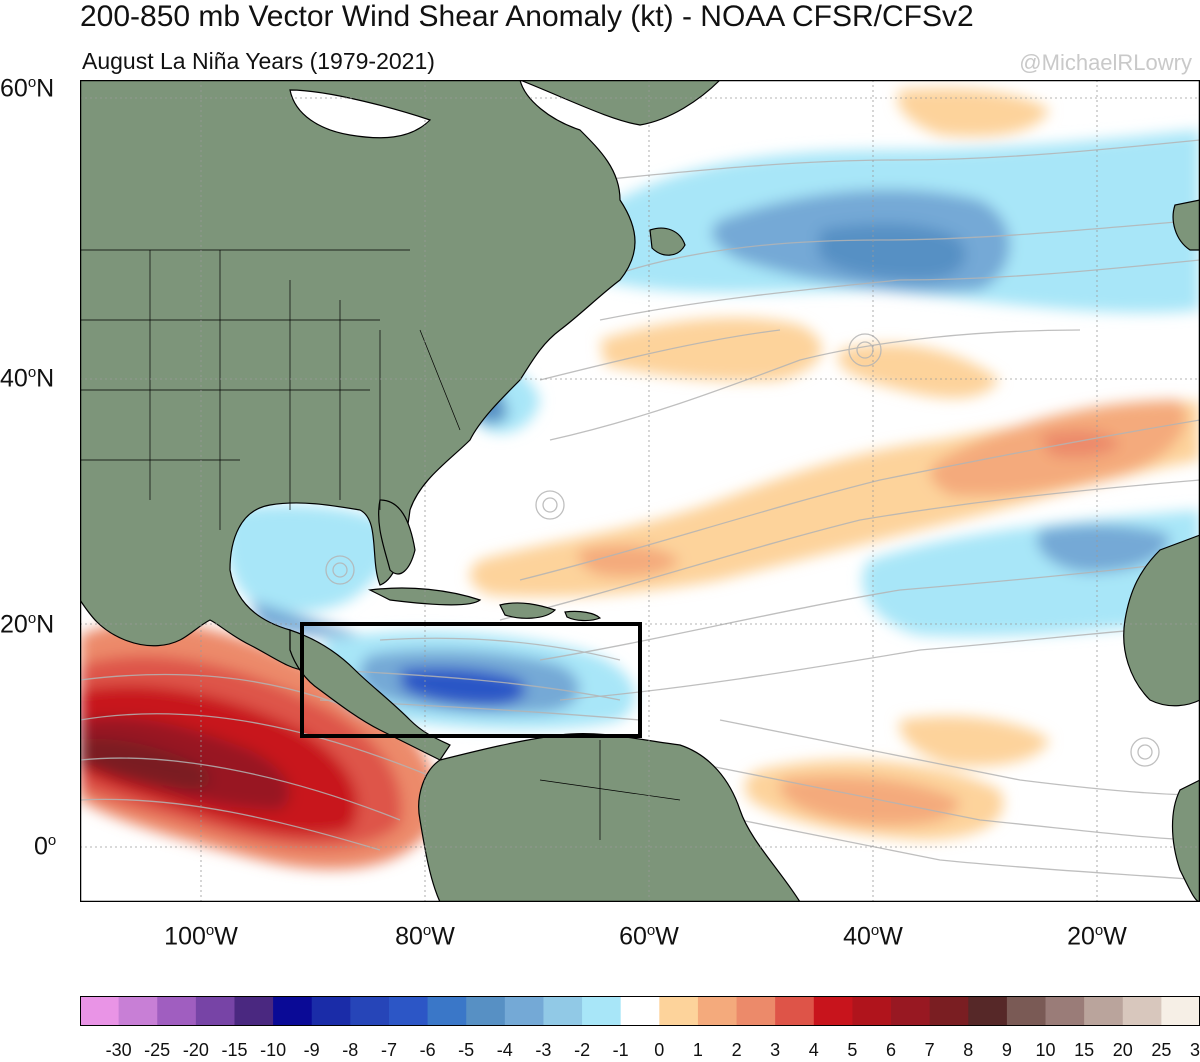 Image resolution: width=1200 pixels, height=1062 pixels. I want to click on colorbar-tick-label: -4, so click(504, 1050).